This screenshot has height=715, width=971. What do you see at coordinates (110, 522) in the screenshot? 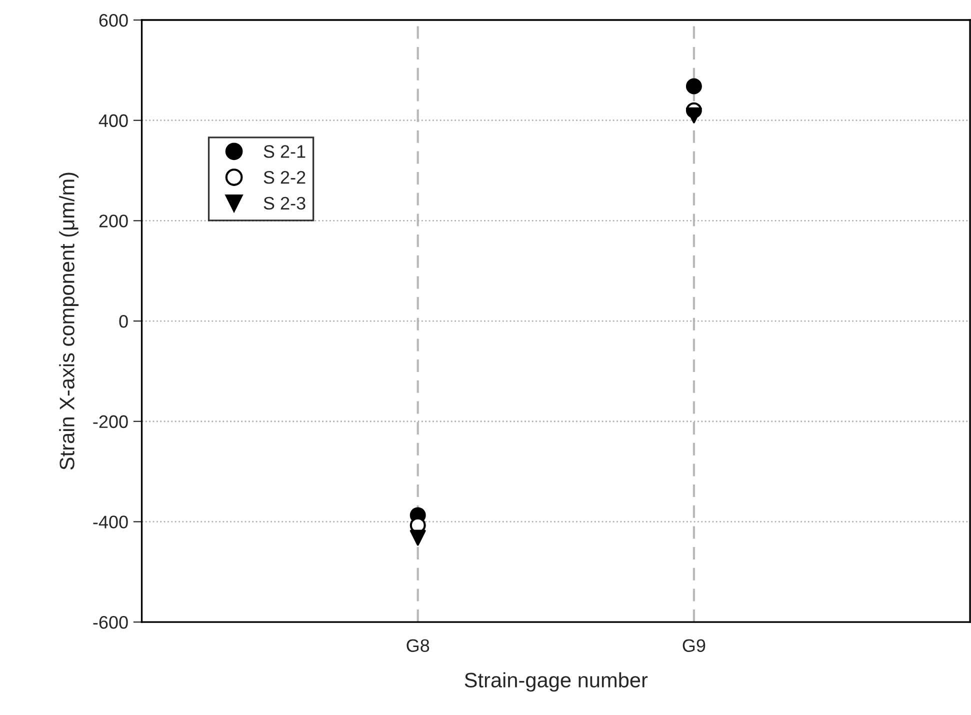
I see `y-tick-label: -400` at bounding box center [110, 522].